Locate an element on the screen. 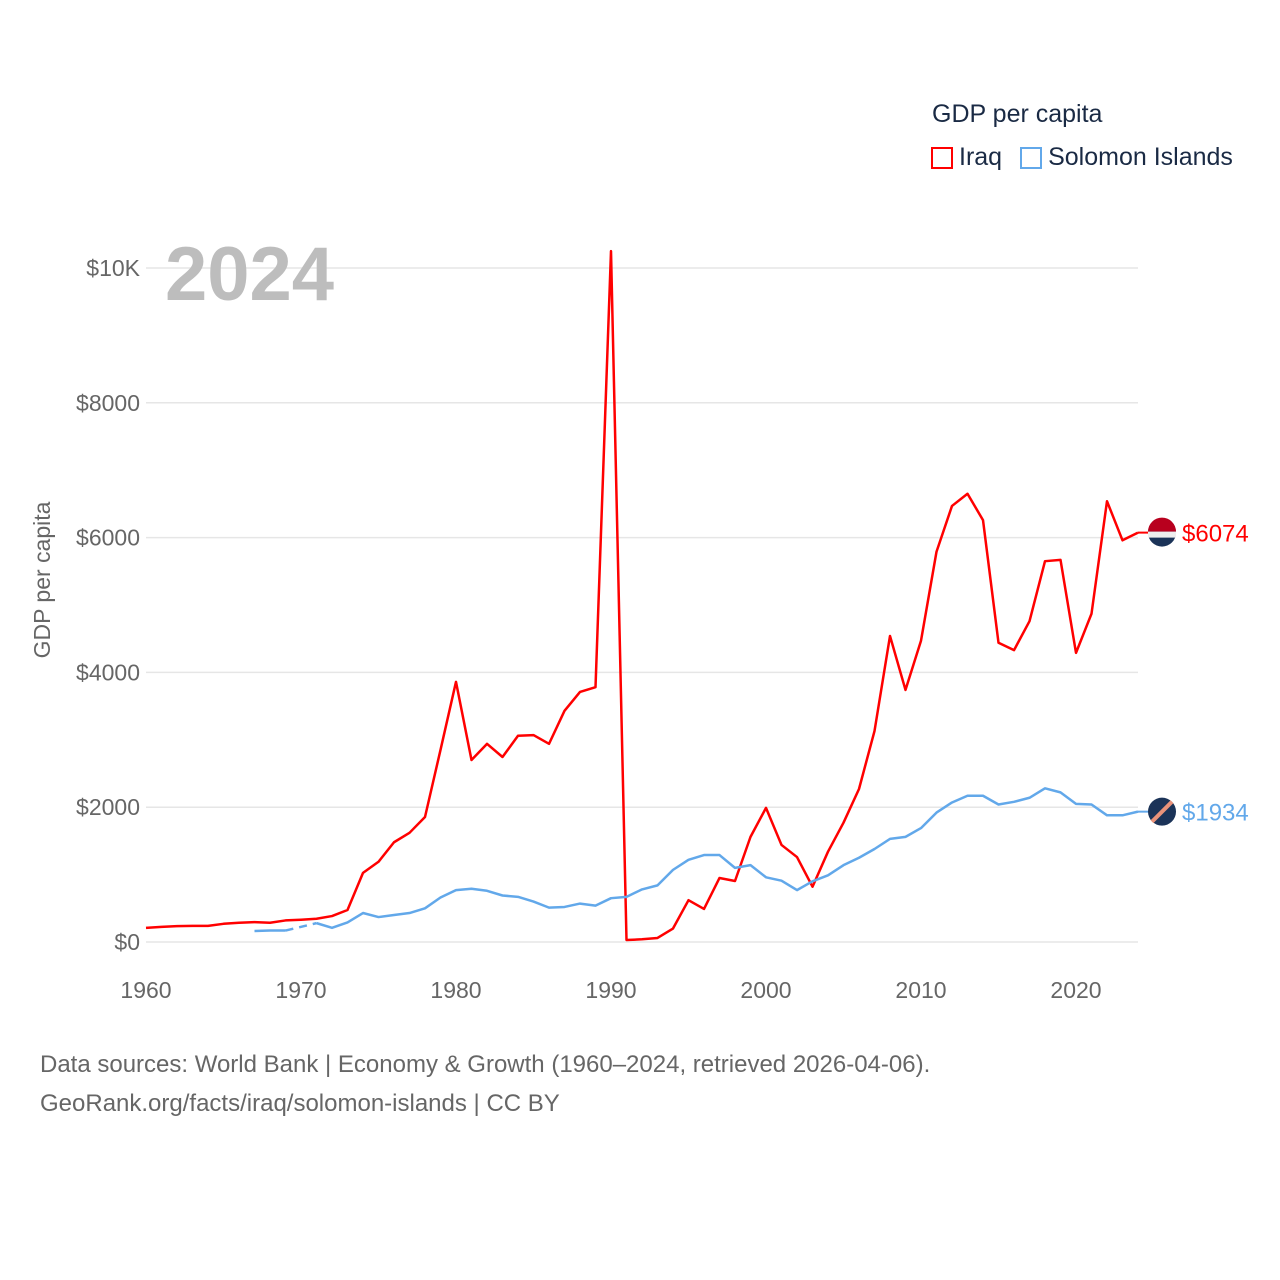  legend-swatch-solomon-islands is located at coordinates (1031, 157).